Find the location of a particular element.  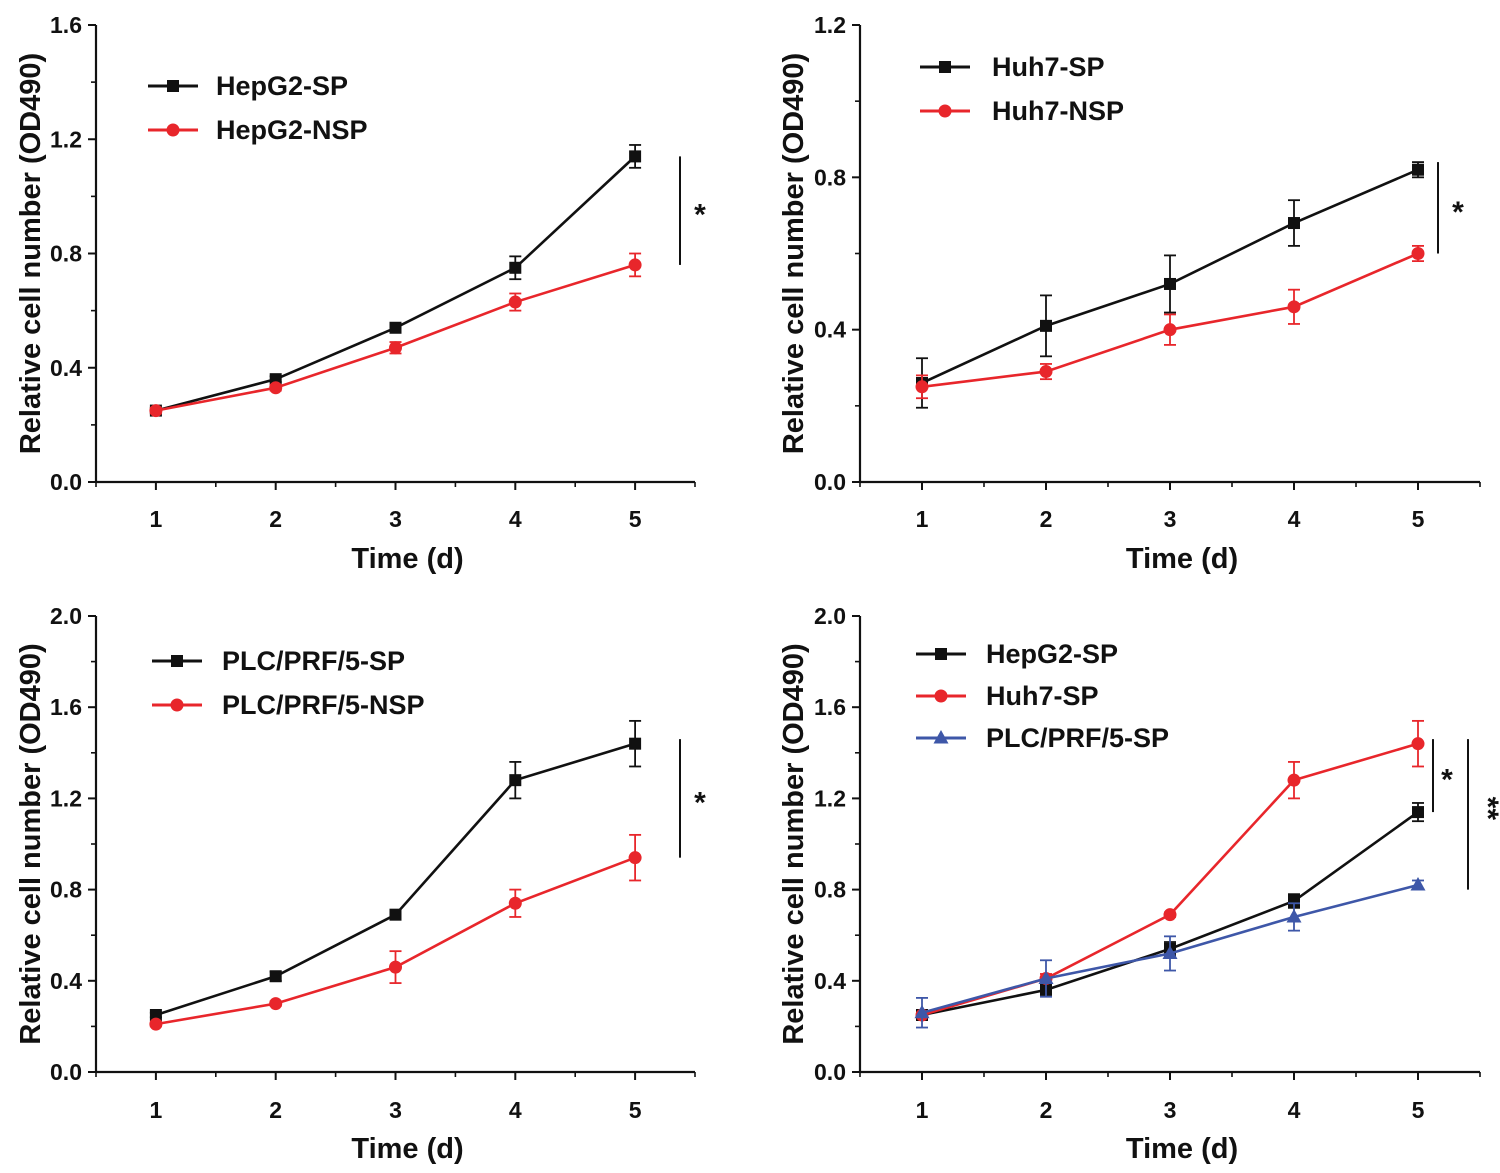

series-HepG2-NSP is located at coordinates (395, 335).